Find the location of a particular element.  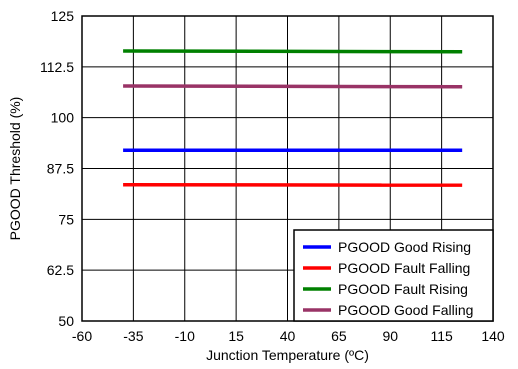

x-tick-label: 90 is located at coordinates (390, 336).